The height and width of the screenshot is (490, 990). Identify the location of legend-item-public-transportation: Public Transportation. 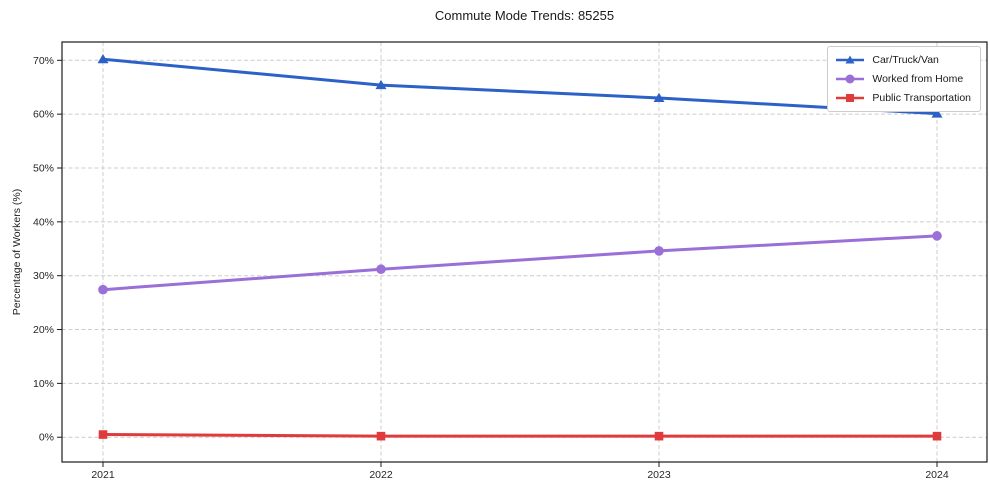
(903, 98).